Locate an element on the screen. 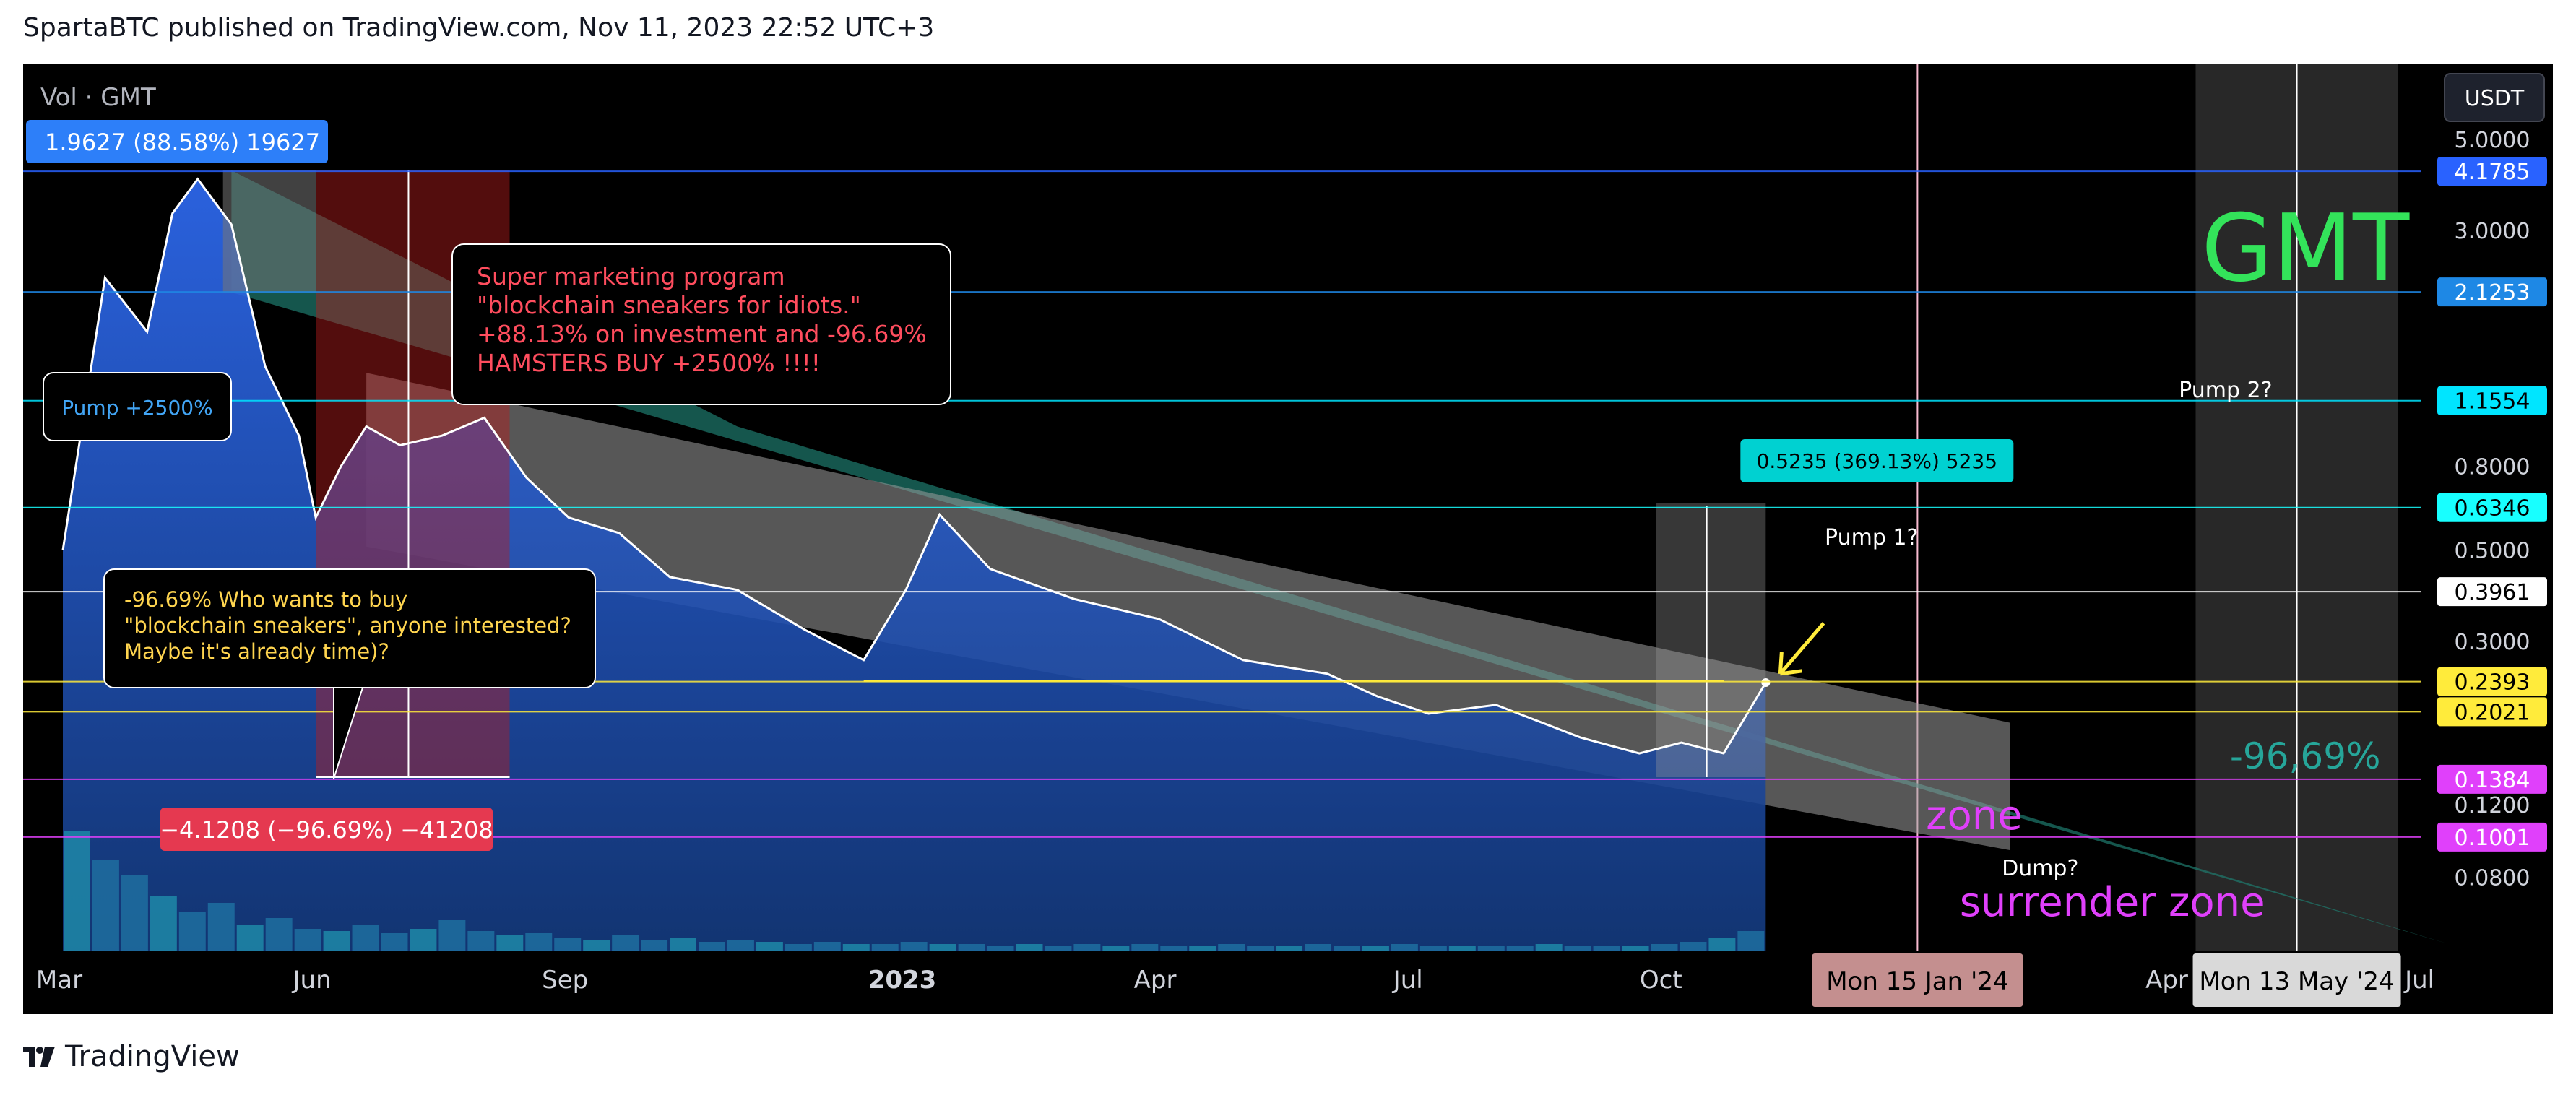 The height and width of the screenshot is (1095, 2576). date-tag-jan: Mon 15 Jan '24 is located at coordinates (1917, 981).